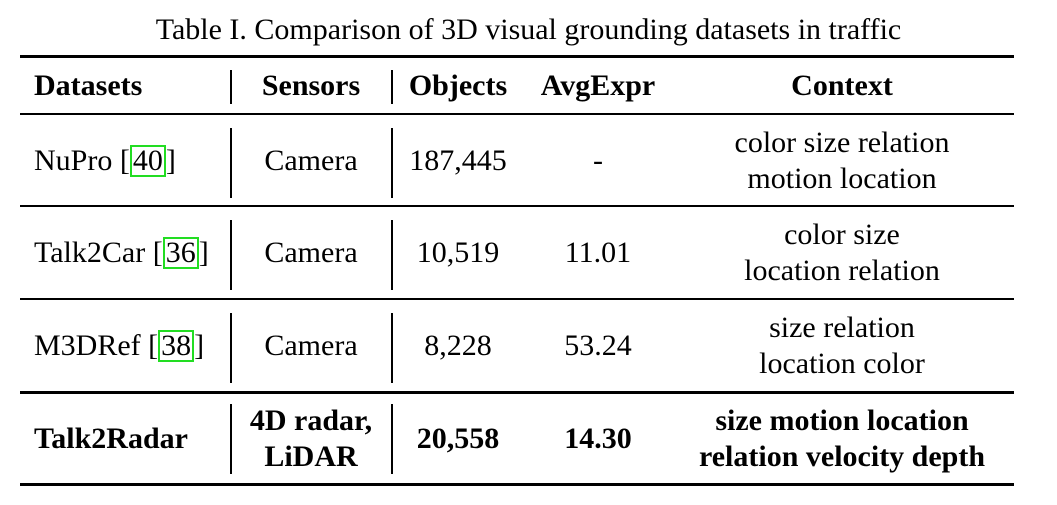 The height and width of the screenshot is (505, 1057). I want to click on context-line: location color, so click(842, 363).